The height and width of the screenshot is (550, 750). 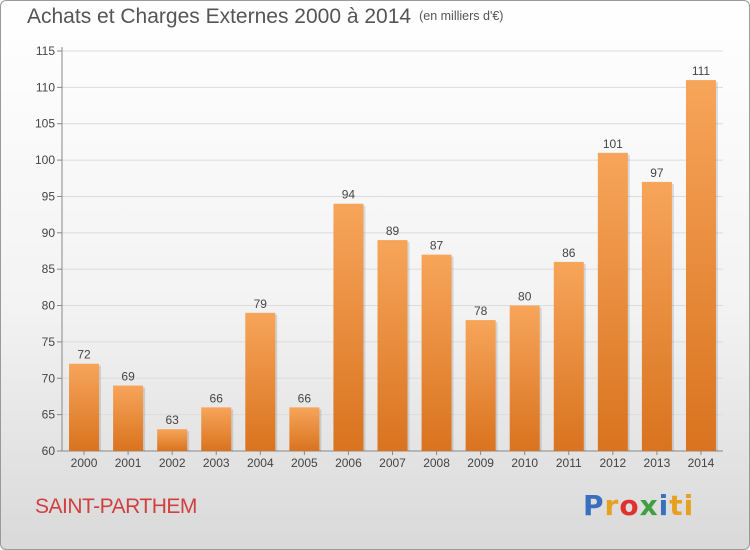 I want to click on bar-value-label: 97, so click(x=657, y=173).